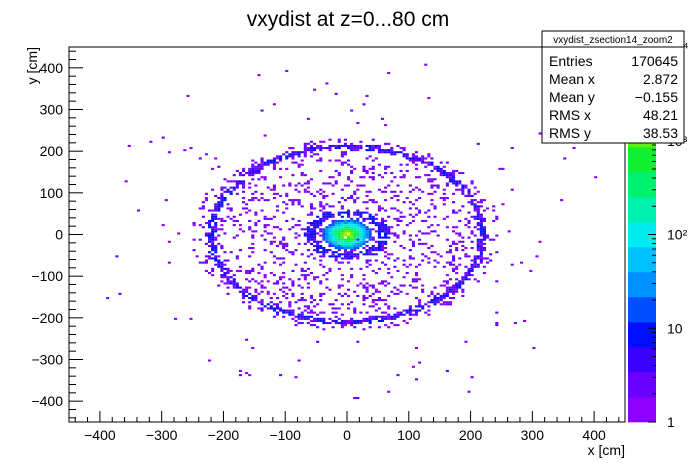  I want to click on x-tick-label: −200, so click(224, 435).